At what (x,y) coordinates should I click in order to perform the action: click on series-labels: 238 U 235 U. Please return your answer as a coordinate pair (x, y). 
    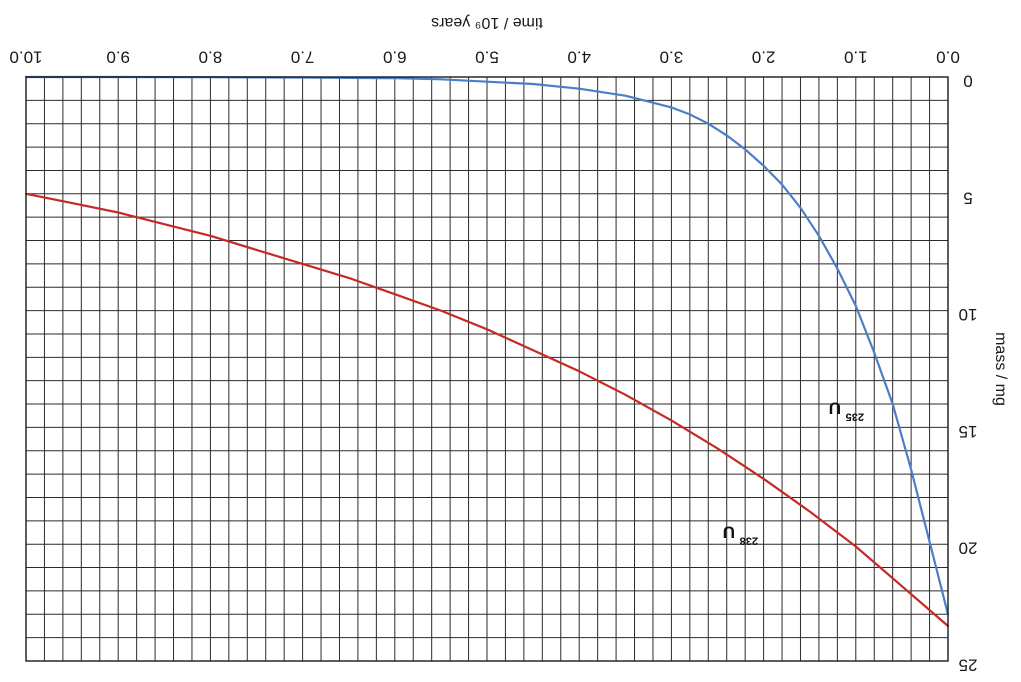
    Looking at the image, I should click on (793, 473).